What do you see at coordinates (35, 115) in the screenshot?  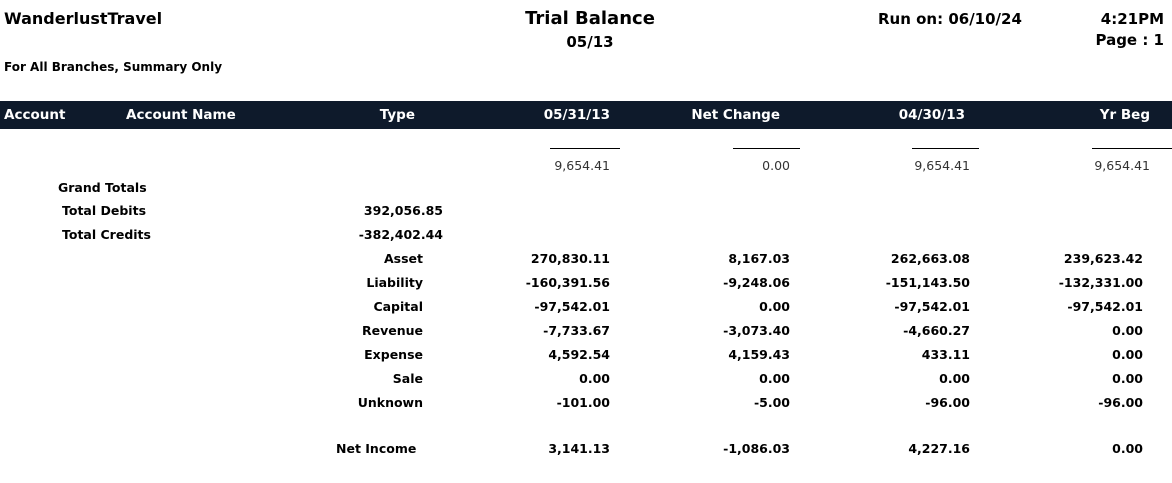 I see `col-account: Account` at bounding box center [35, 115].